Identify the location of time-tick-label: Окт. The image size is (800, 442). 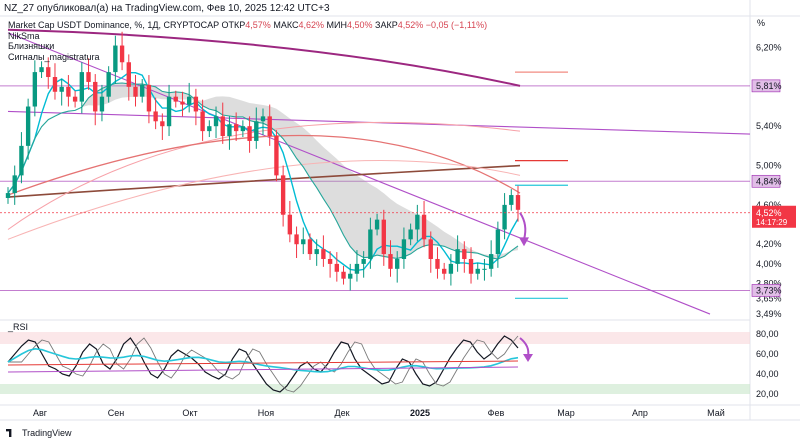
(189, 413).